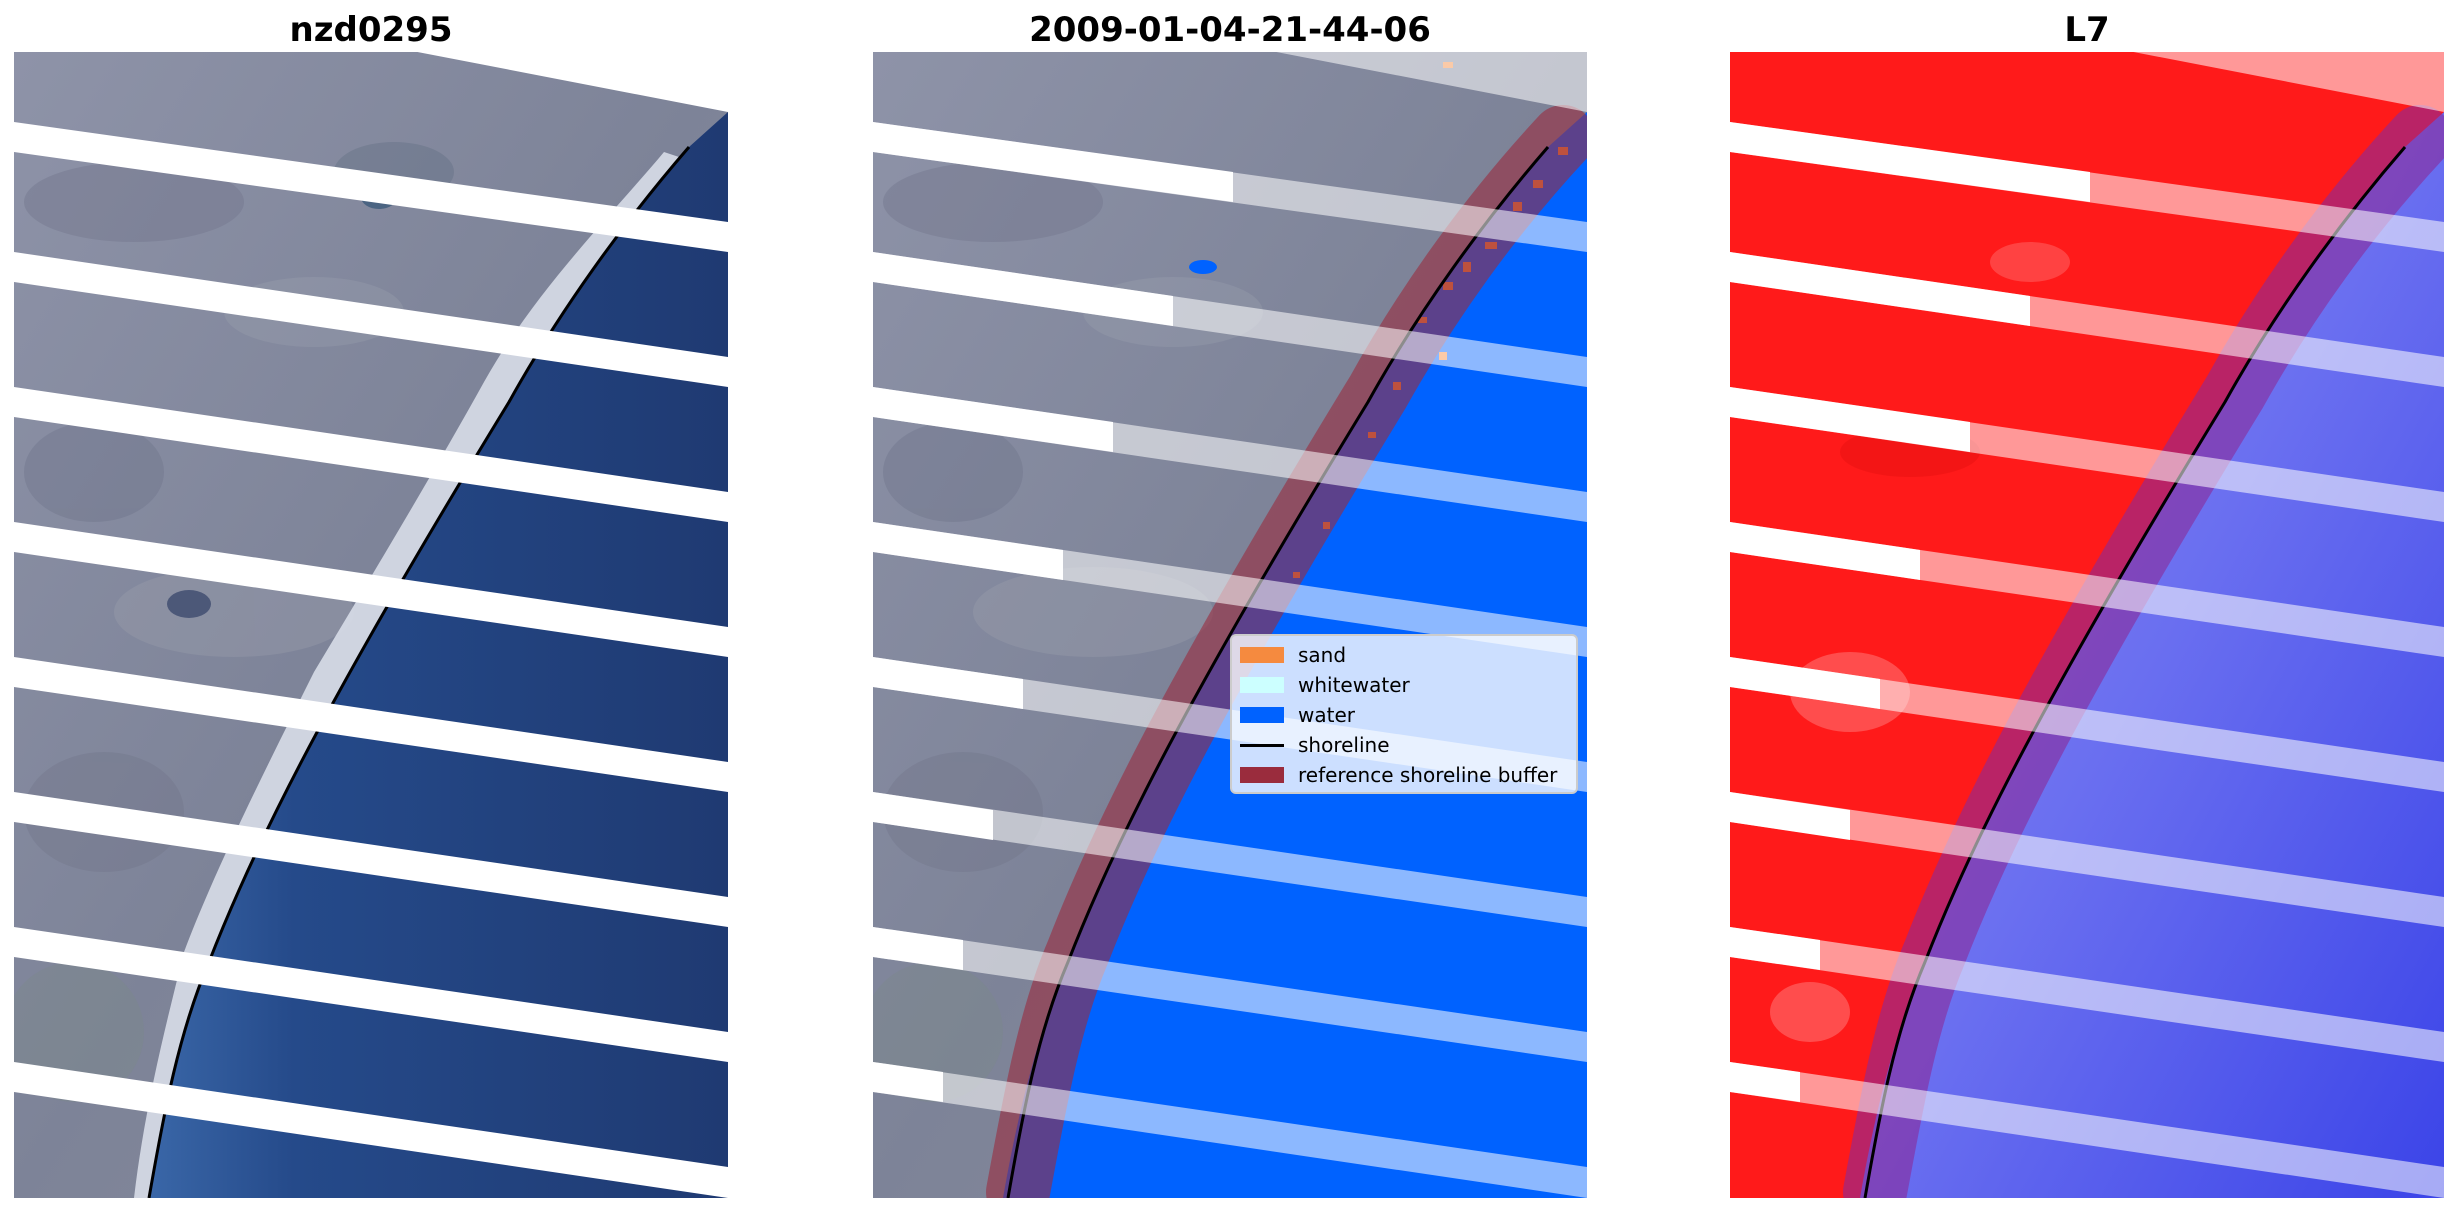  Describe the element at coordinates (1262, 655) in the screenshot. I see `sand-swatch` at that location.